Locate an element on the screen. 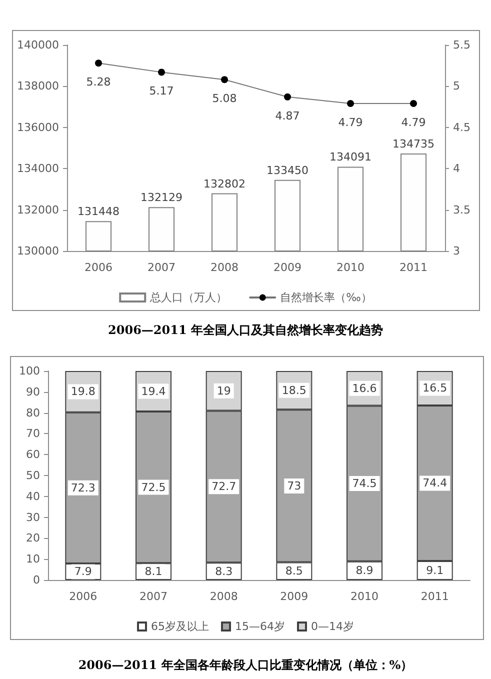 This screenshot has width=491, height=679. y-tick-label: 130000 is located at coordinates (38, 251).